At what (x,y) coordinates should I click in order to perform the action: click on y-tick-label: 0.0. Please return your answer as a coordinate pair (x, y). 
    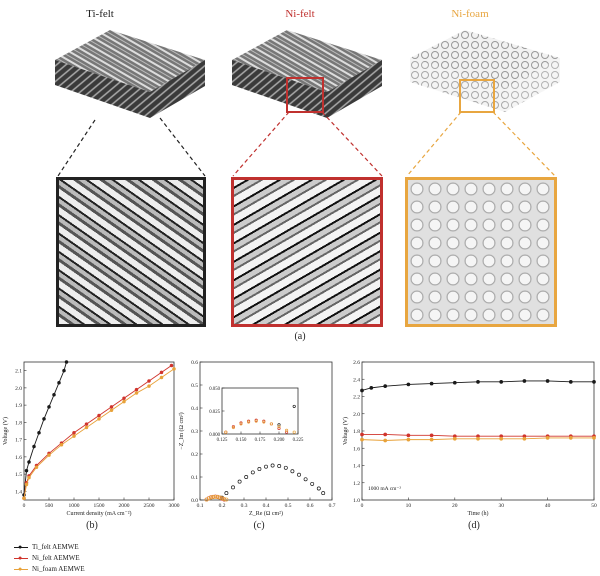
    Looking at the image, I should click on (194, 501).